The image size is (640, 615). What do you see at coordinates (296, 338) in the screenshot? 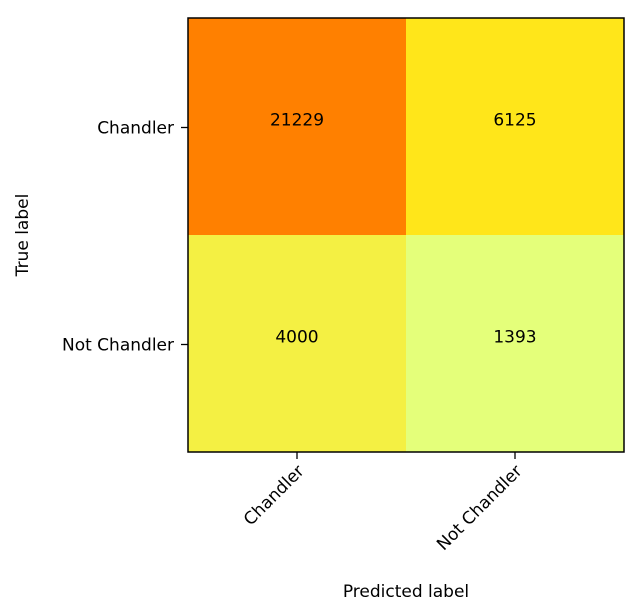
I see `cell-value-label: 4000` at bounding box center [296, 338].